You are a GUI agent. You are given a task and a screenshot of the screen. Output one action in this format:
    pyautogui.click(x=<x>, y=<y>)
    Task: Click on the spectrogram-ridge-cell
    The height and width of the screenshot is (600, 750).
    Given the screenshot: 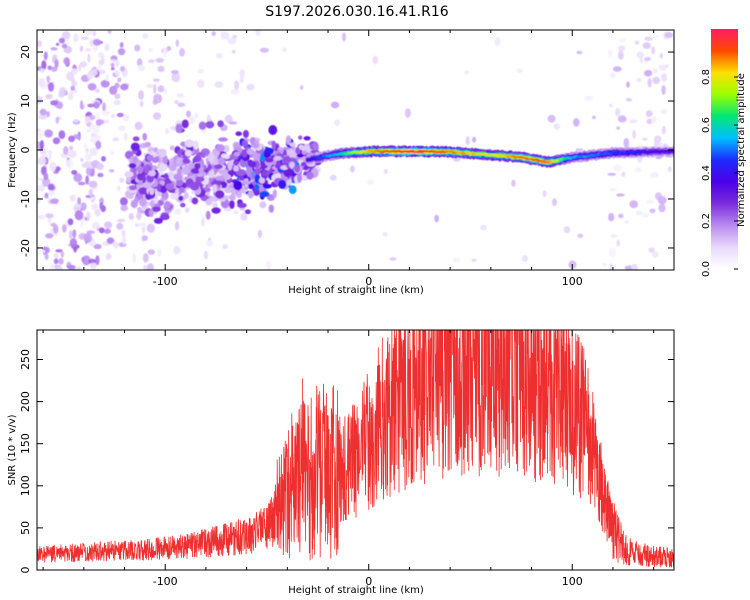 What is the action you would take?
    pyautogui.click(x=543, y=160)
    